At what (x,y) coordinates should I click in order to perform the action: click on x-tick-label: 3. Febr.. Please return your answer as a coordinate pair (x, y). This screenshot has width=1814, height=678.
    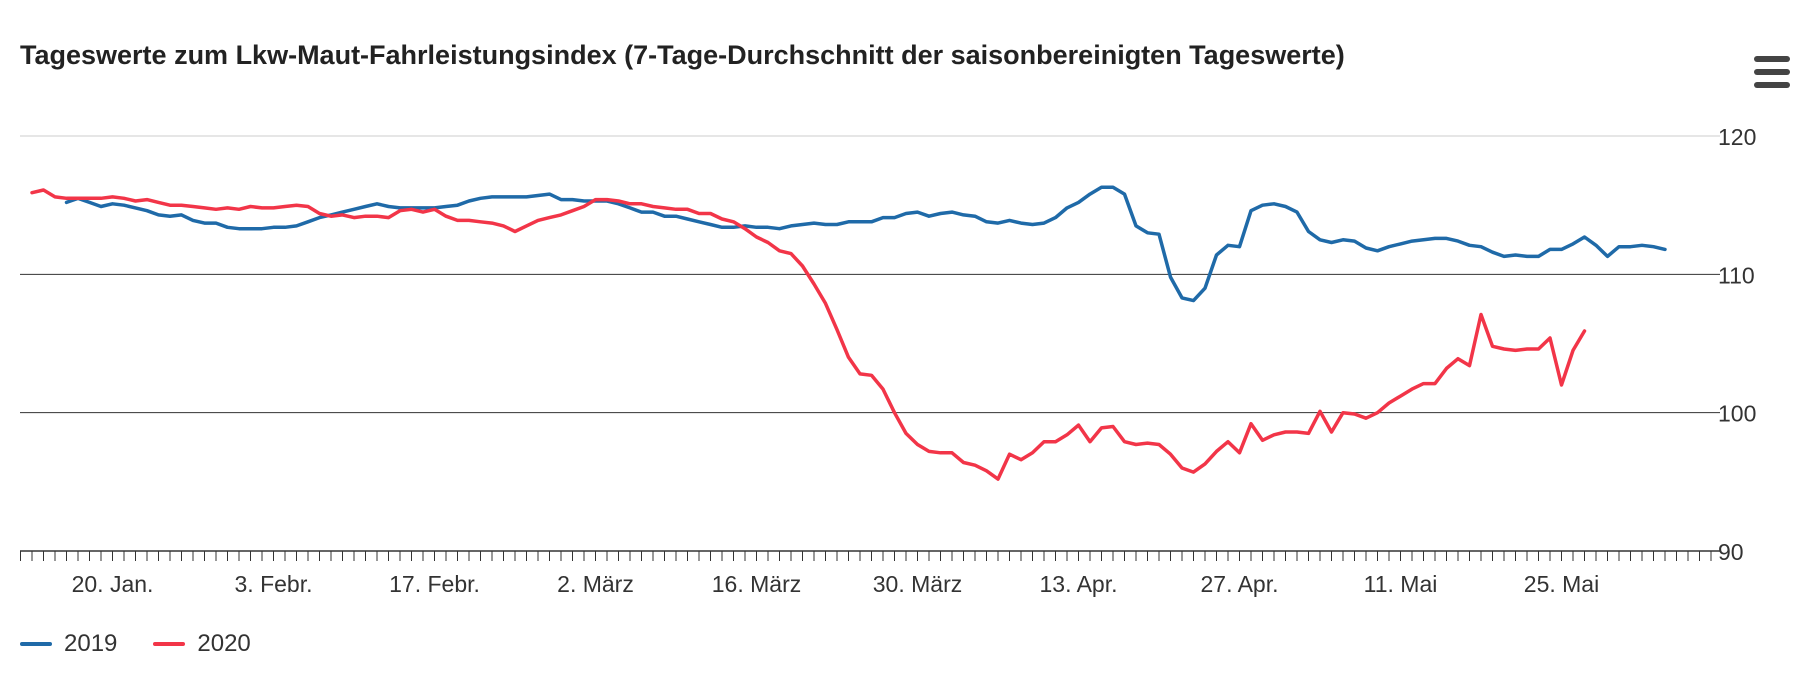
    Looking at the image, I should click on (274, 584).